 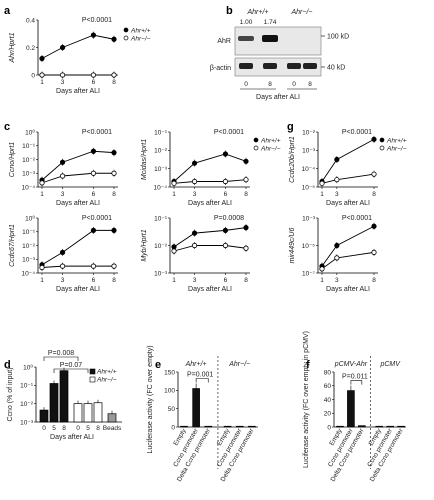 What do you see at coordinates (173, 427) in the screenshot?
I see `y-tick-label-e: 0` at bounding box center [173, 427].